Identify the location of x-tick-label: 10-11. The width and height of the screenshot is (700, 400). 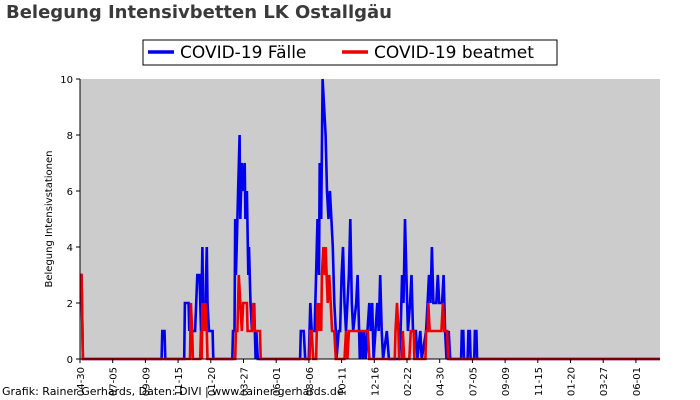
(343, 381).